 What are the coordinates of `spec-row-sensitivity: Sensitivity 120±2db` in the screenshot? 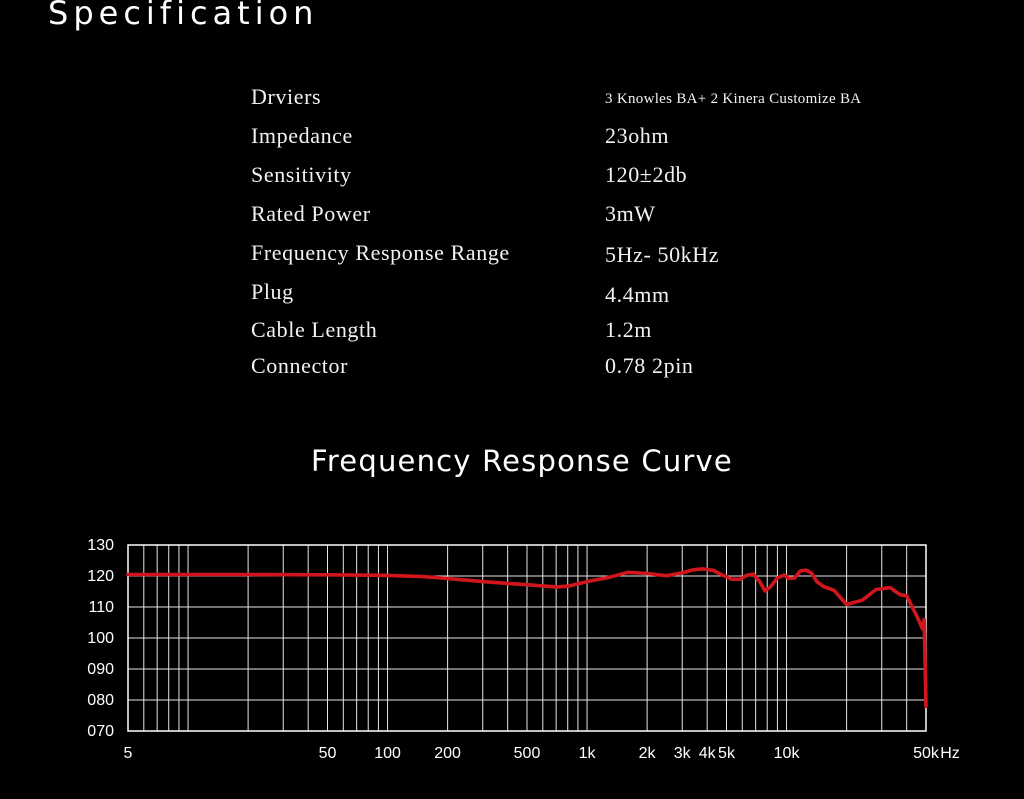 It's located at (611, 177).